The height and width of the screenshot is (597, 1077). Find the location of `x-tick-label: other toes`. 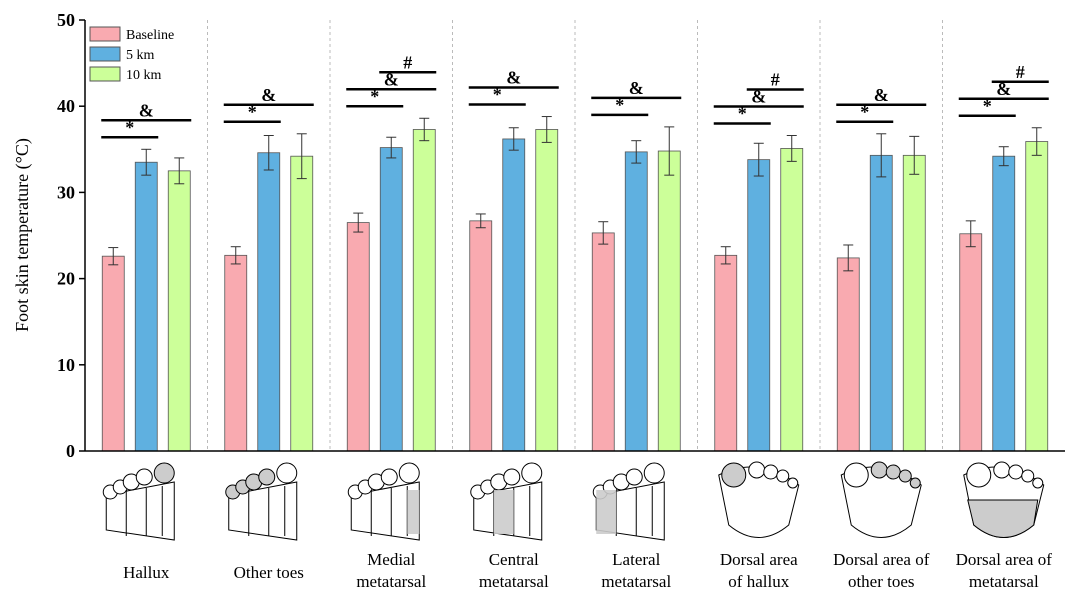

x-tick-label: other toes is located at coordinates (881, 581).